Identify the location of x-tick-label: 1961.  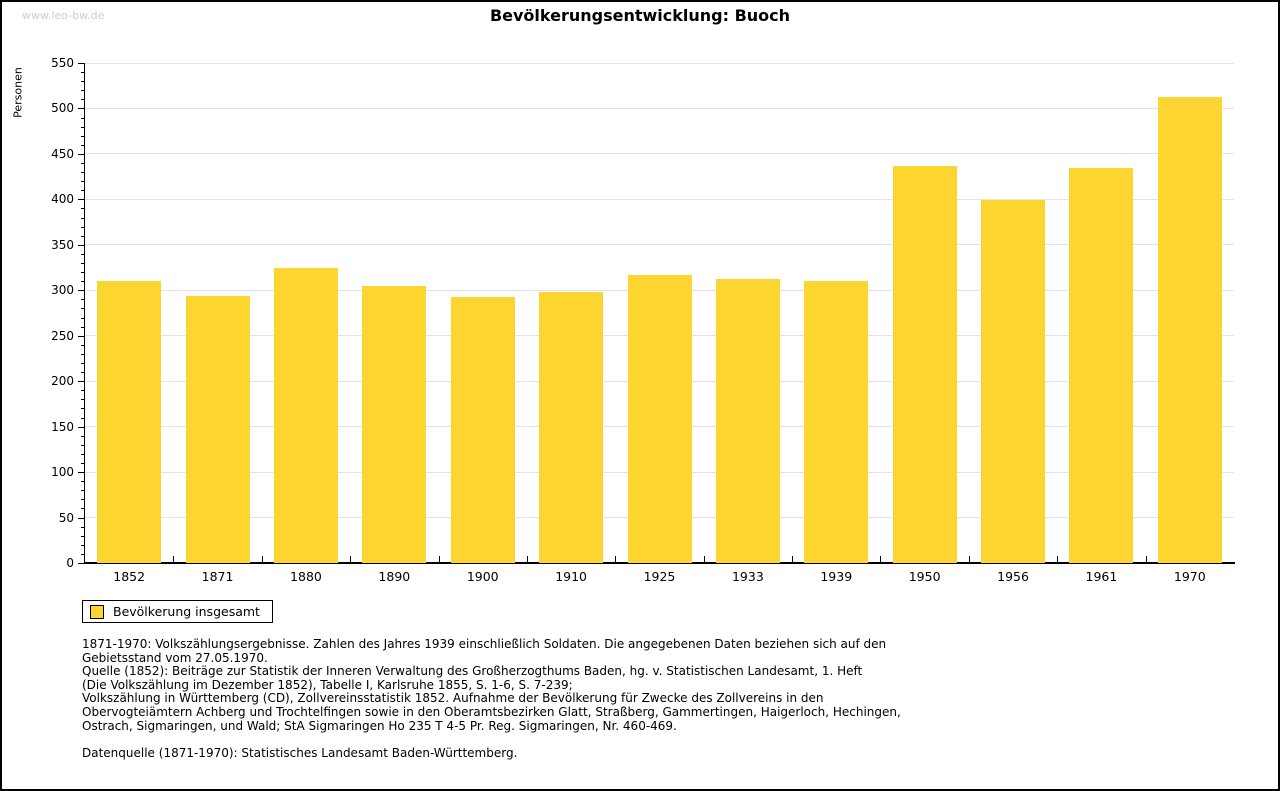
(1101, 576).